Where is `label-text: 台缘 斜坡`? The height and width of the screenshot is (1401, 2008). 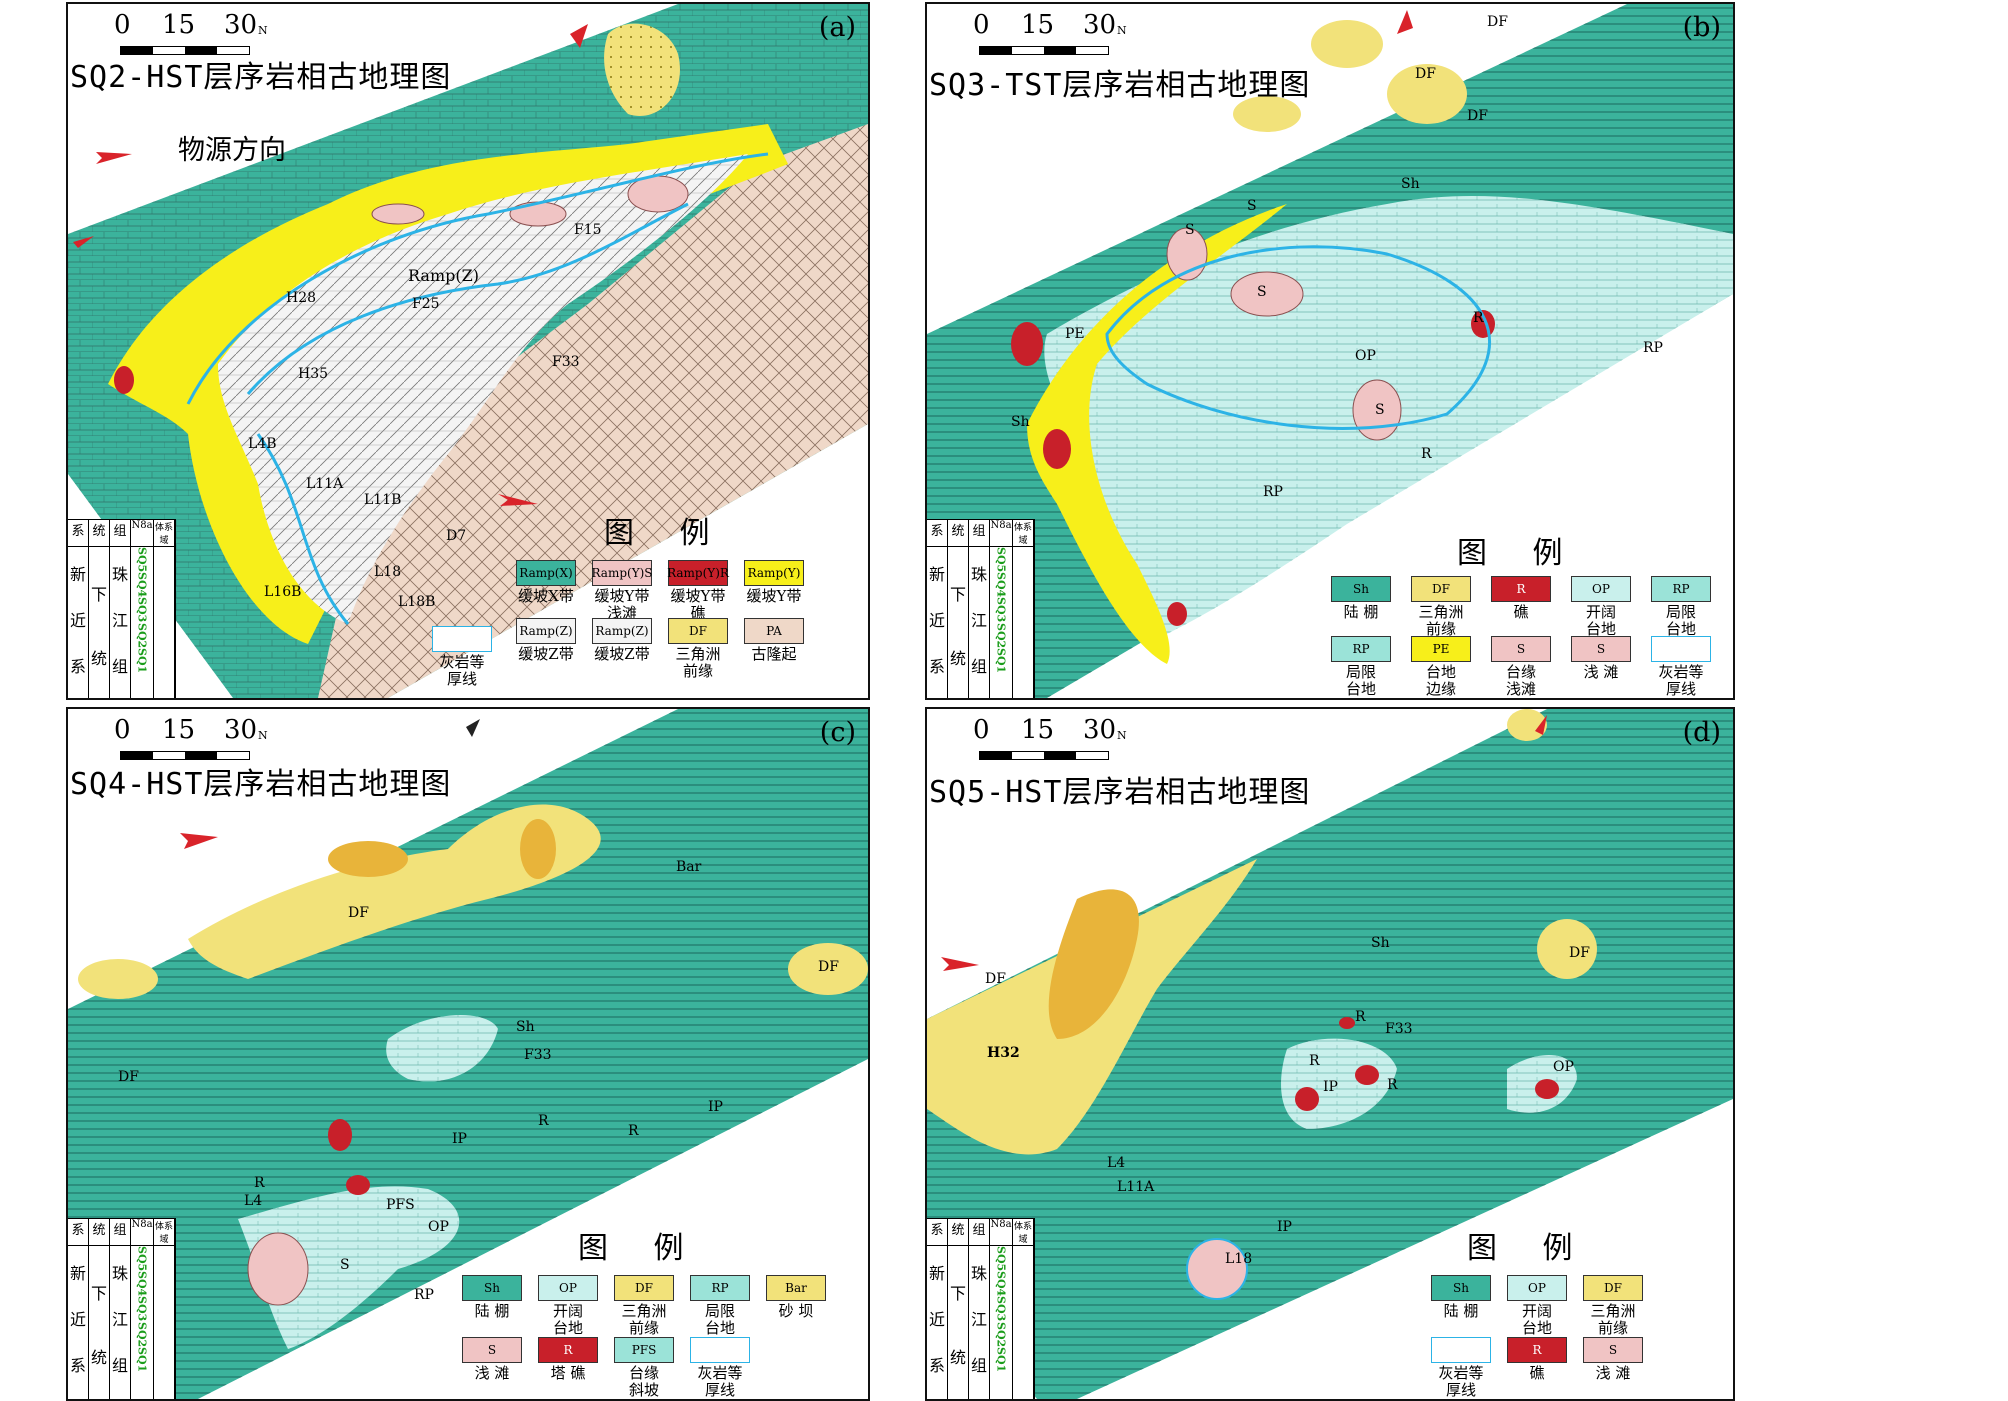
label-text: 台缘 斜坡 is located at coordinates (643, 1381).